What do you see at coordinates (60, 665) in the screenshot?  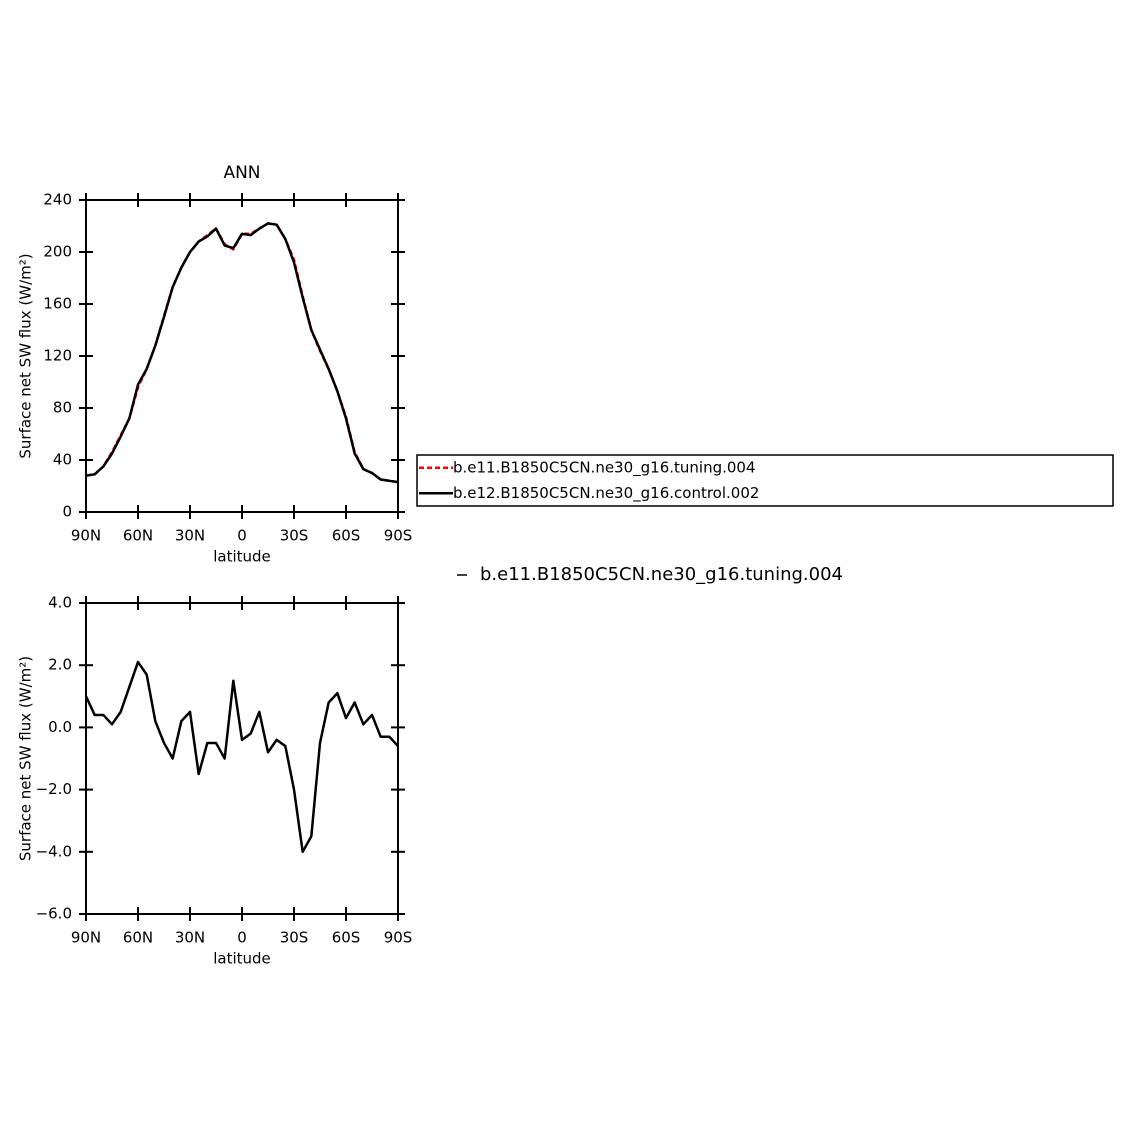 I see `y-tick-label: 2.0` at bounding box center [60, 665].